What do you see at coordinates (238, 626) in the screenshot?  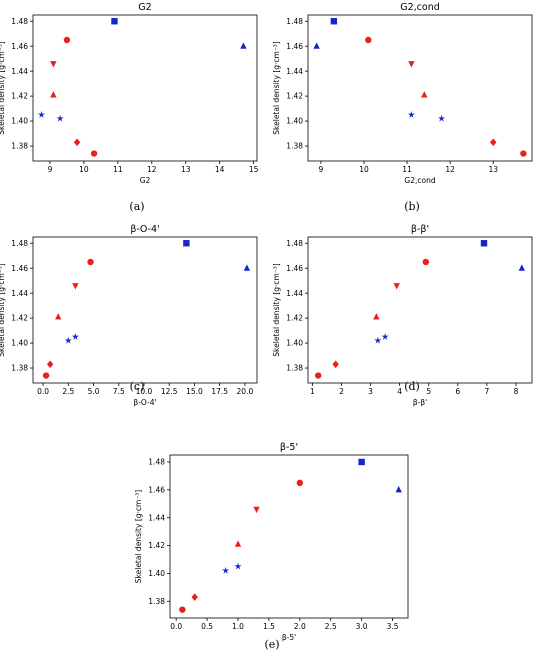 I see `x-tick-label: 1.0` at bounding box center [238, 626].